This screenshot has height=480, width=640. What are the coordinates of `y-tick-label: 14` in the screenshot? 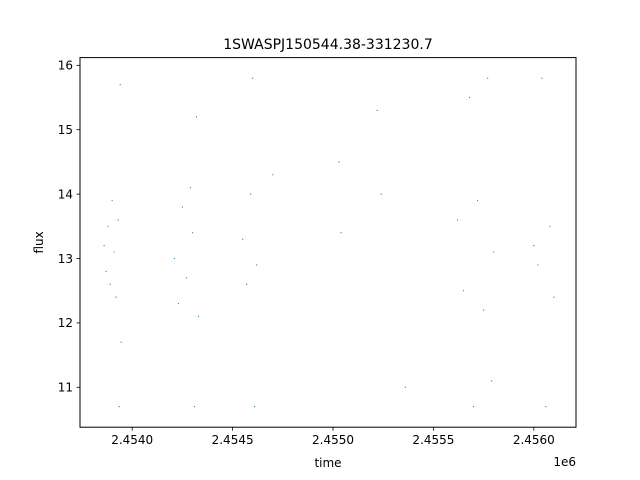 It's located at (65, 194).